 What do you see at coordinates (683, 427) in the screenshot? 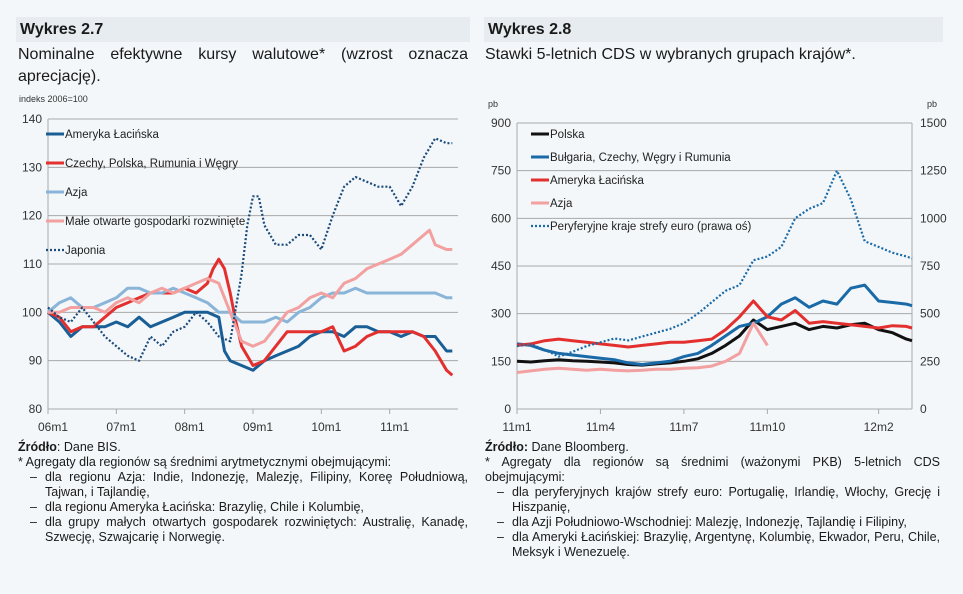
I see `x-tick-label: 11m7` at bounding box center [683, 427].